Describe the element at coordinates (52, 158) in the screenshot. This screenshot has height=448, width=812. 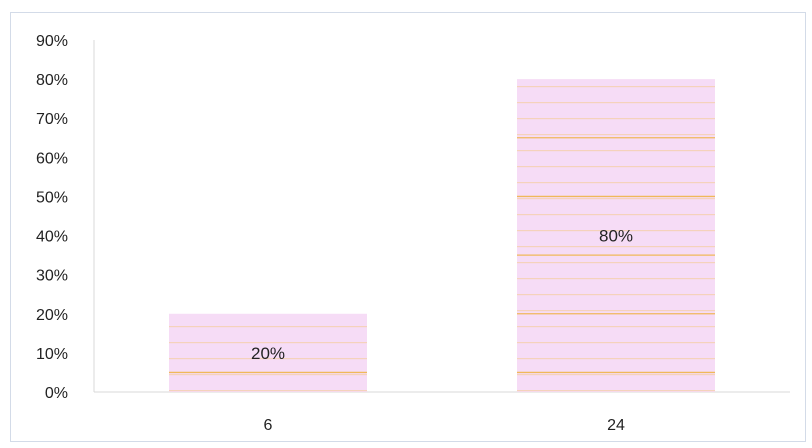
I see `y-tick-label: 60%` at that location.